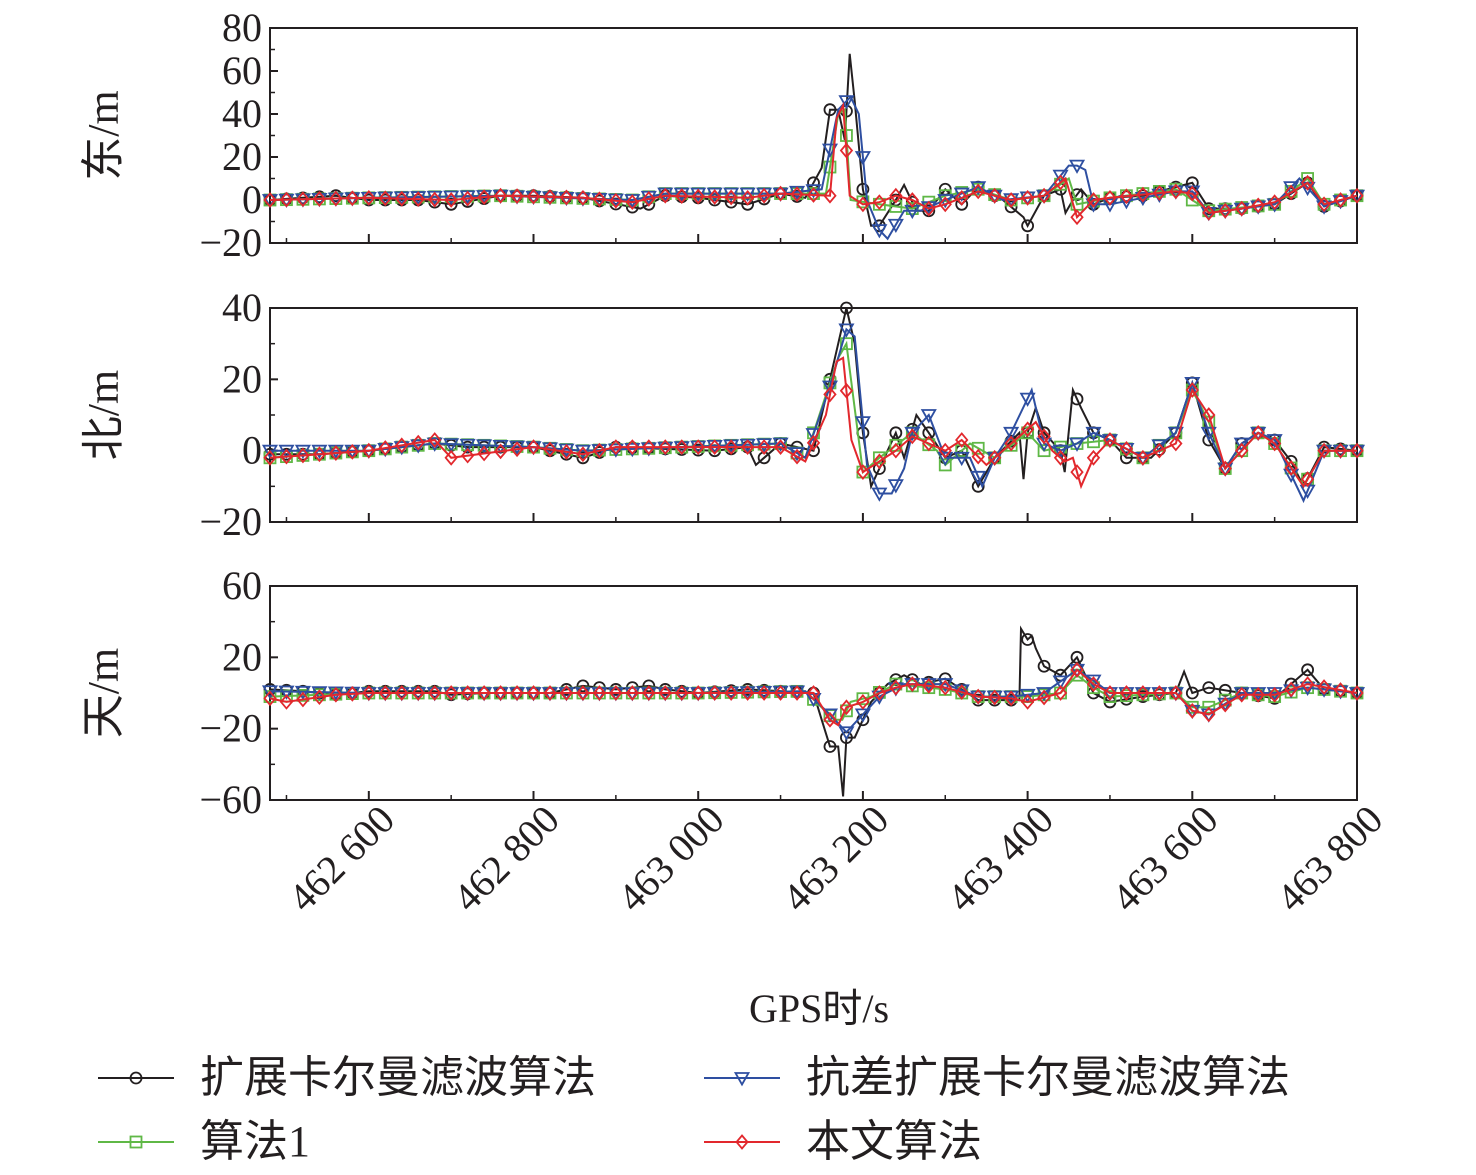 The width and height of the screenshot is (1476, 1175). I want to click on y-tick-label: 60, so click(242, 70).